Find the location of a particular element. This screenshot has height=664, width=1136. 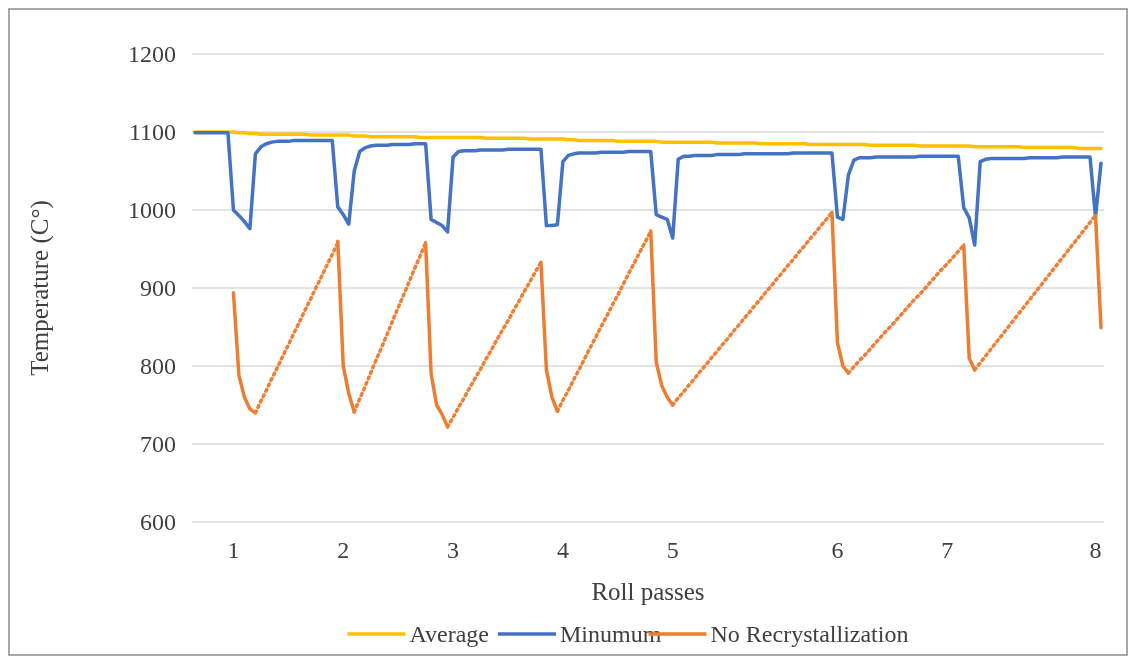

x-tick-label: 4 is located at coordinates (562, 550).